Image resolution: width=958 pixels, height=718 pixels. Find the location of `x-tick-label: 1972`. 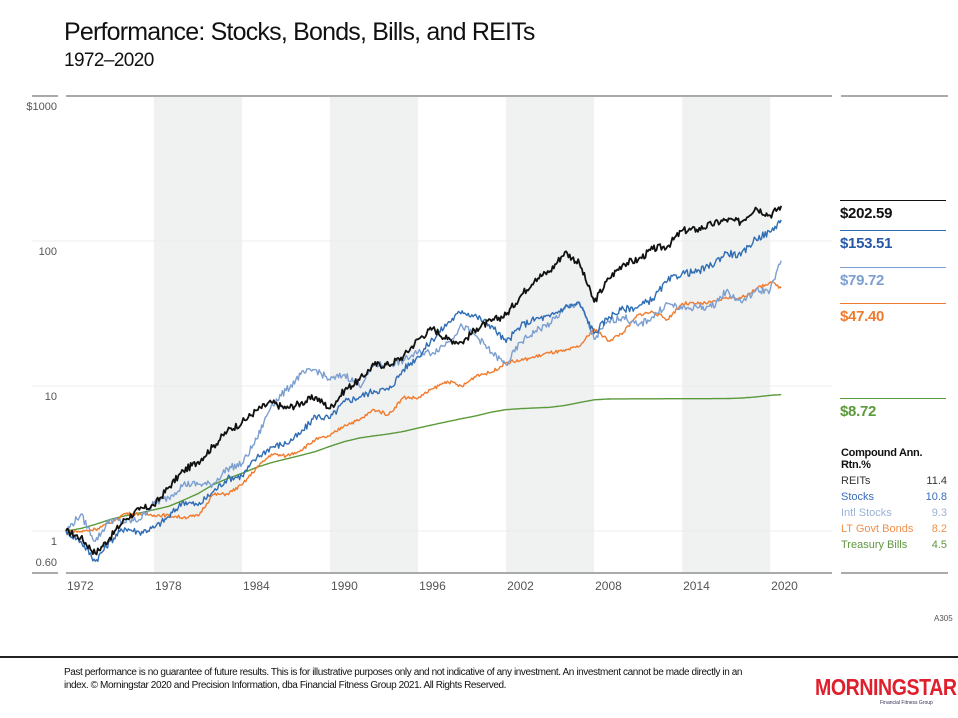

x-tick-label: 1972 is located at coordinates (80, 586).